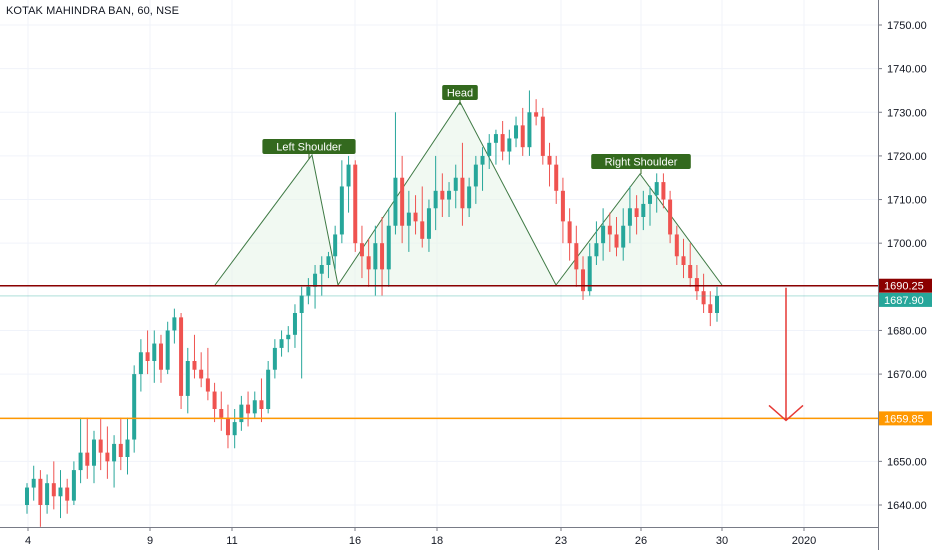 This screenshot has width=932, height=550. I want to click on price-tick-label: 1720.00, so click(907, 157).